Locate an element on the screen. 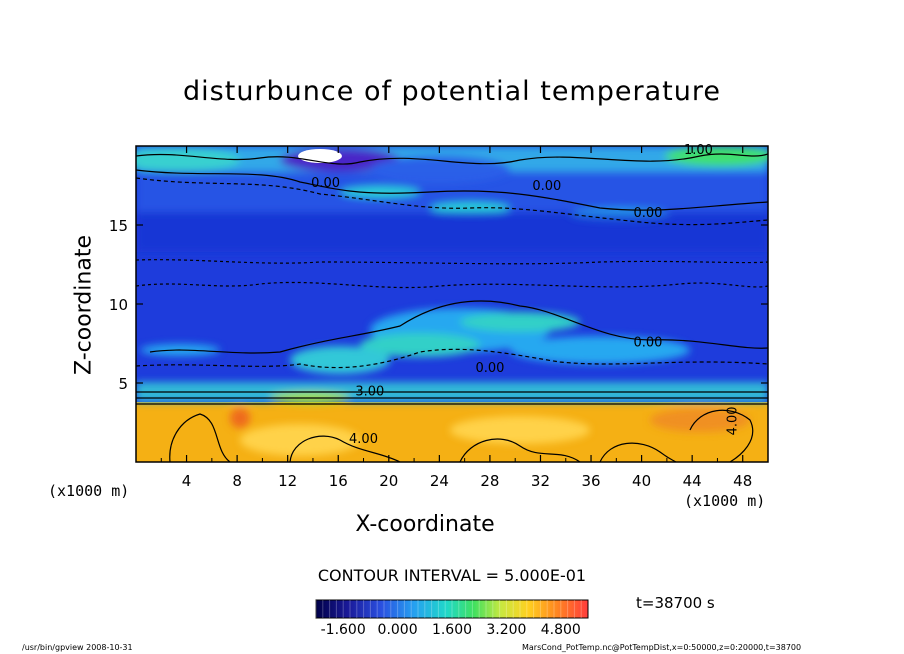  x-axis-label: X-coordinate is located at coordinates (425, 524).